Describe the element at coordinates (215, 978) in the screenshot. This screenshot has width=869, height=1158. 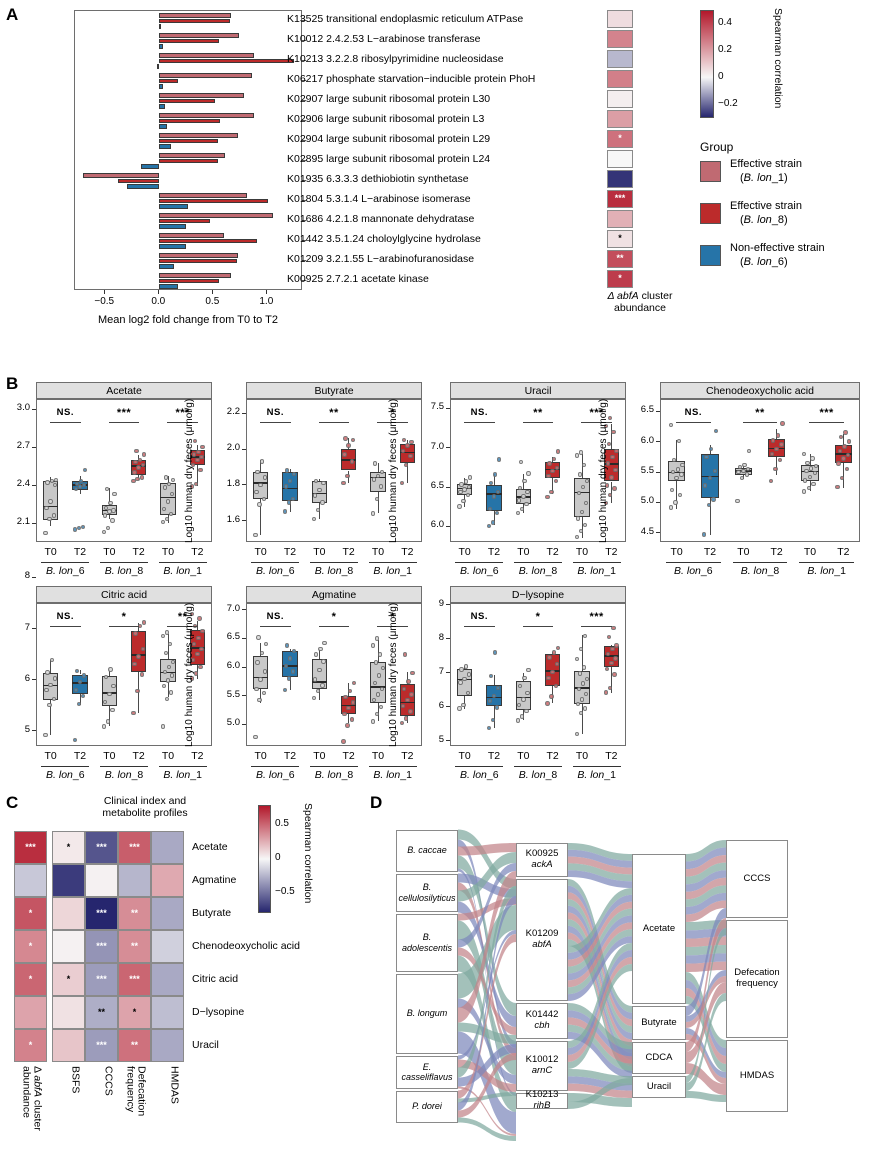
I see `panel-c-row-label: Citric acid` at that location.